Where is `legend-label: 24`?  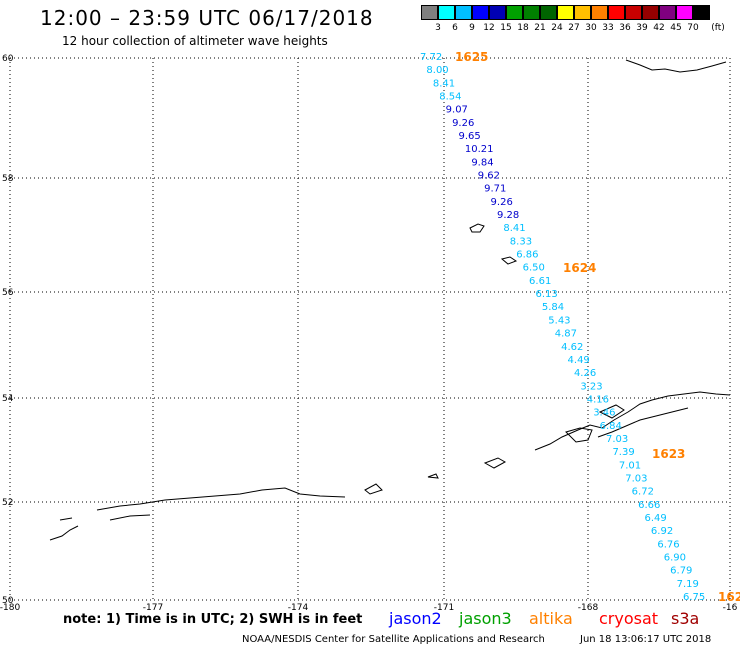 legend-label: 24 is located at coordinates (557, 28).